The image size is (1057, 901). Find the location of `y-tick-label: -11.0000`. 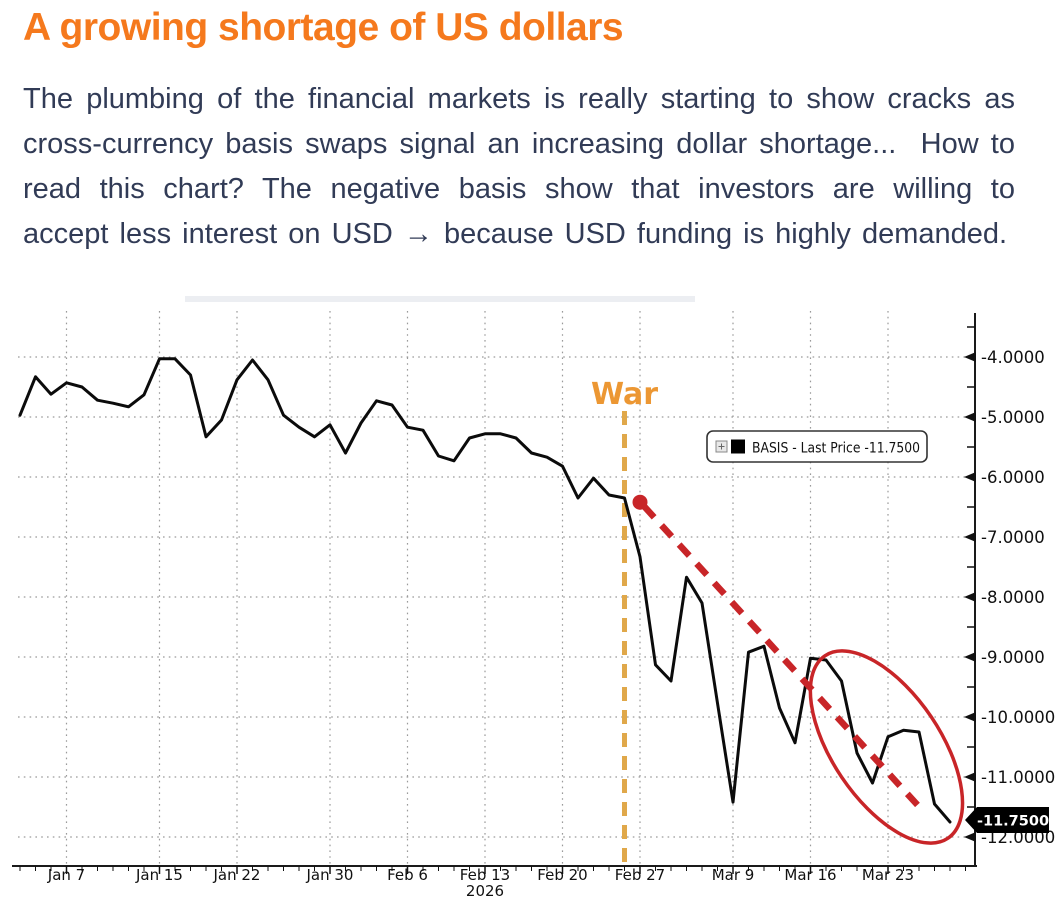

y-tick-label: -11.0000 is located at coordinates (1018, 777).